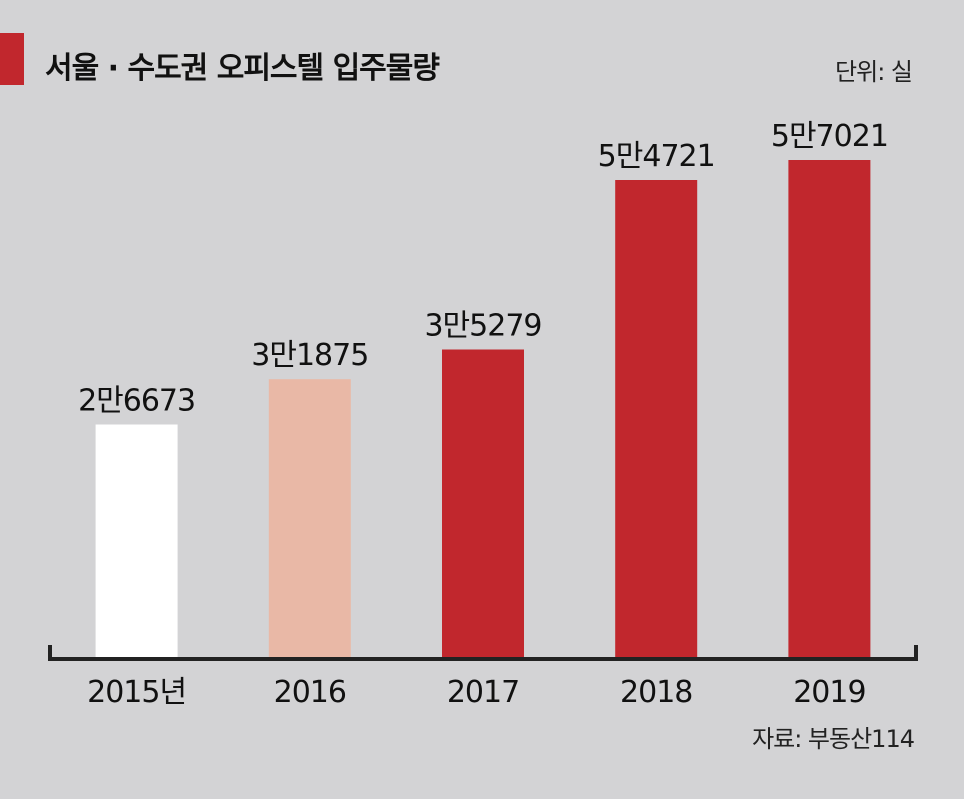  I want to click on unit-label: 단위: 실, so click(874, 72).